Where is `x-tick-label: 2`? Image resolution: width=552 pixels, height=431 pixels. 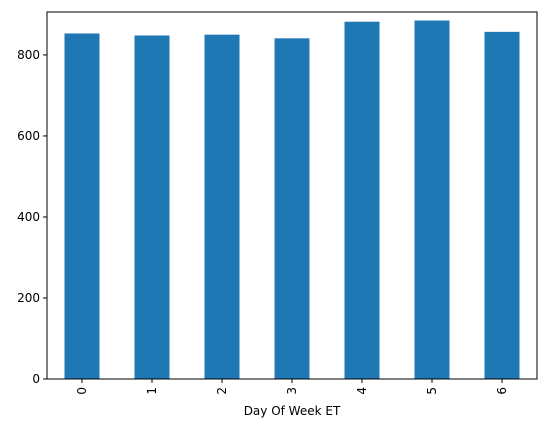 x-tick-label: 2 is located at coordinates (222, 391).